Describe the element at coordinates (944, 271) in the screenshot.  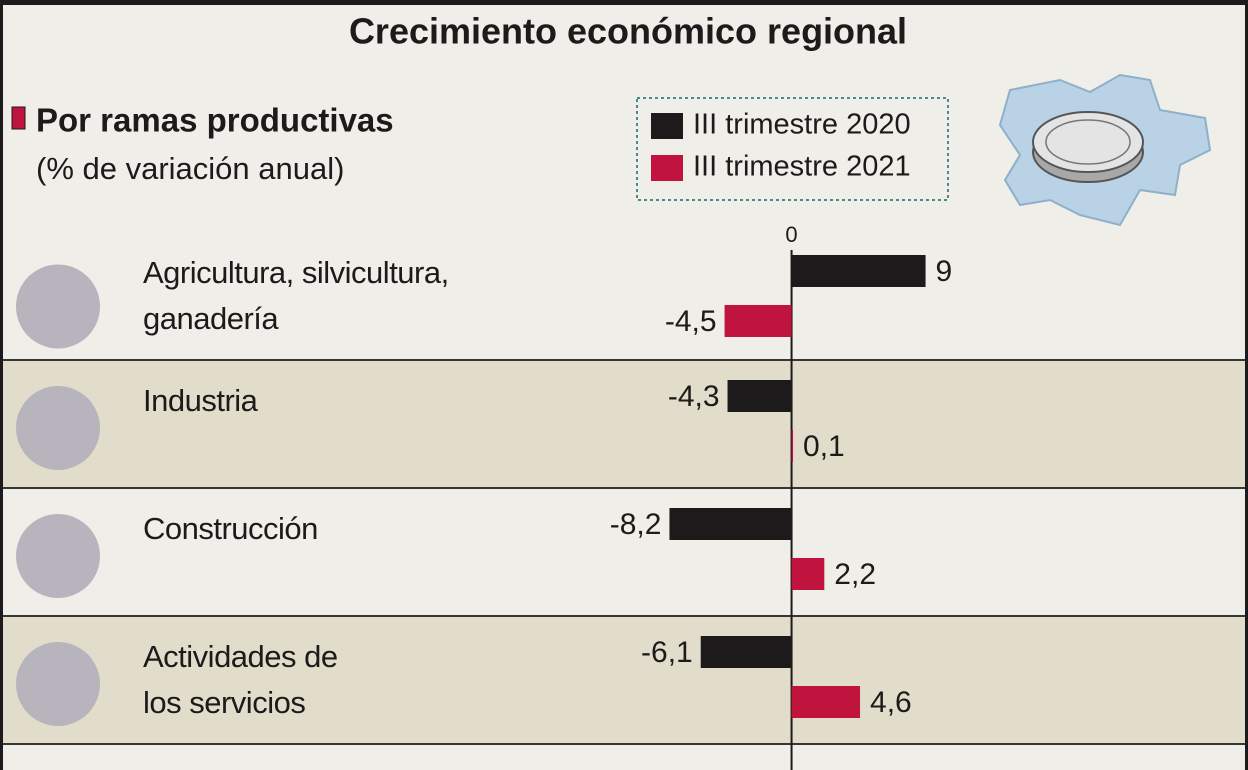
I see `value-label: 9` at that location.